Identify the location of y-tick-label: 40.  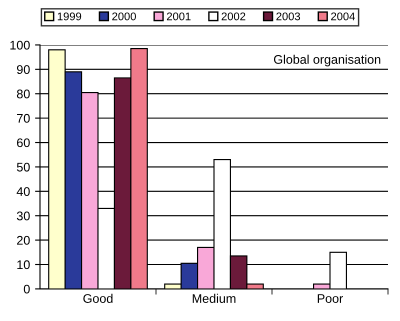
(23, 191).